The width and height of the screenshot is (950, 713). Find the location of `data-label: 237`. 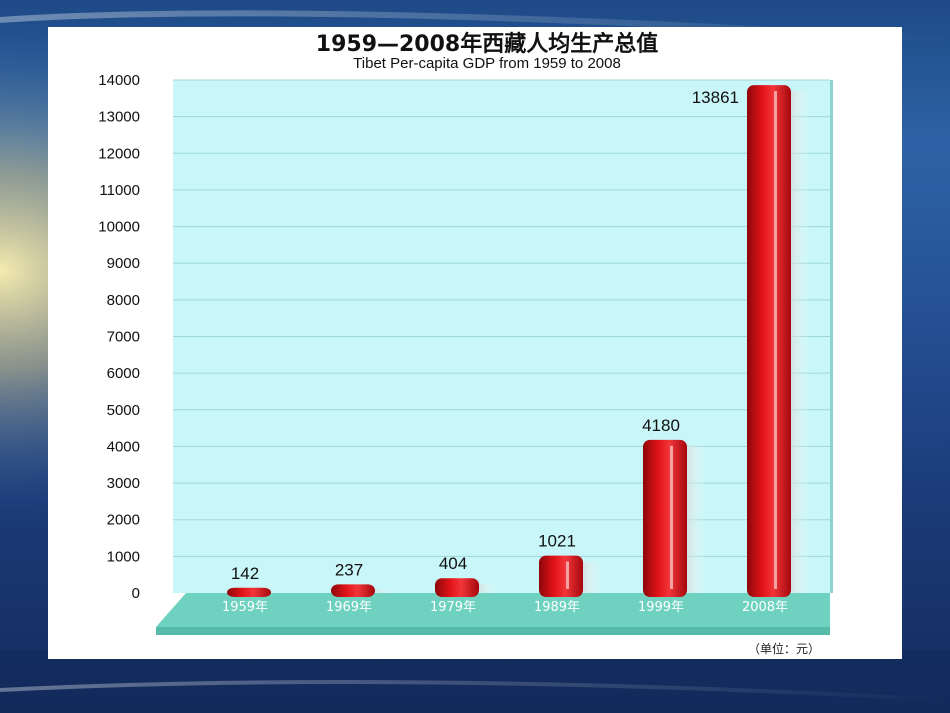

data-label: 237 is located at coordinates (349, 569).